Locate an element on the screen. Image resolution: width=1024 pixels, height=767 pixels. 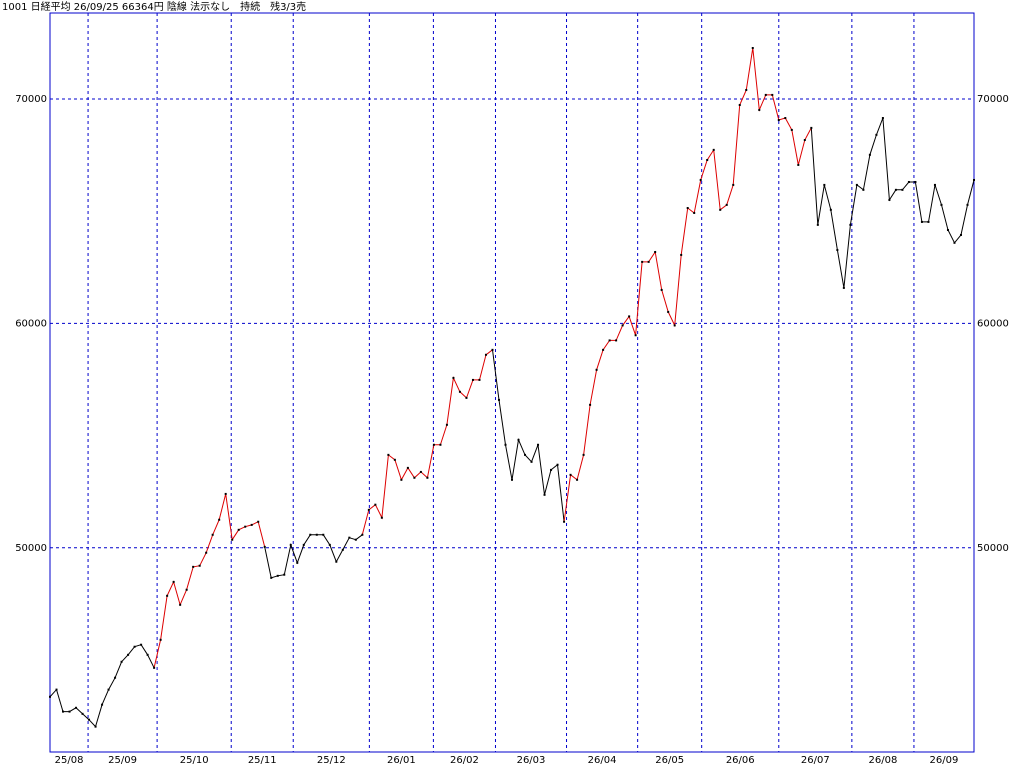
y-tick-label-right: 60000 is located at coordinates (993, 323).